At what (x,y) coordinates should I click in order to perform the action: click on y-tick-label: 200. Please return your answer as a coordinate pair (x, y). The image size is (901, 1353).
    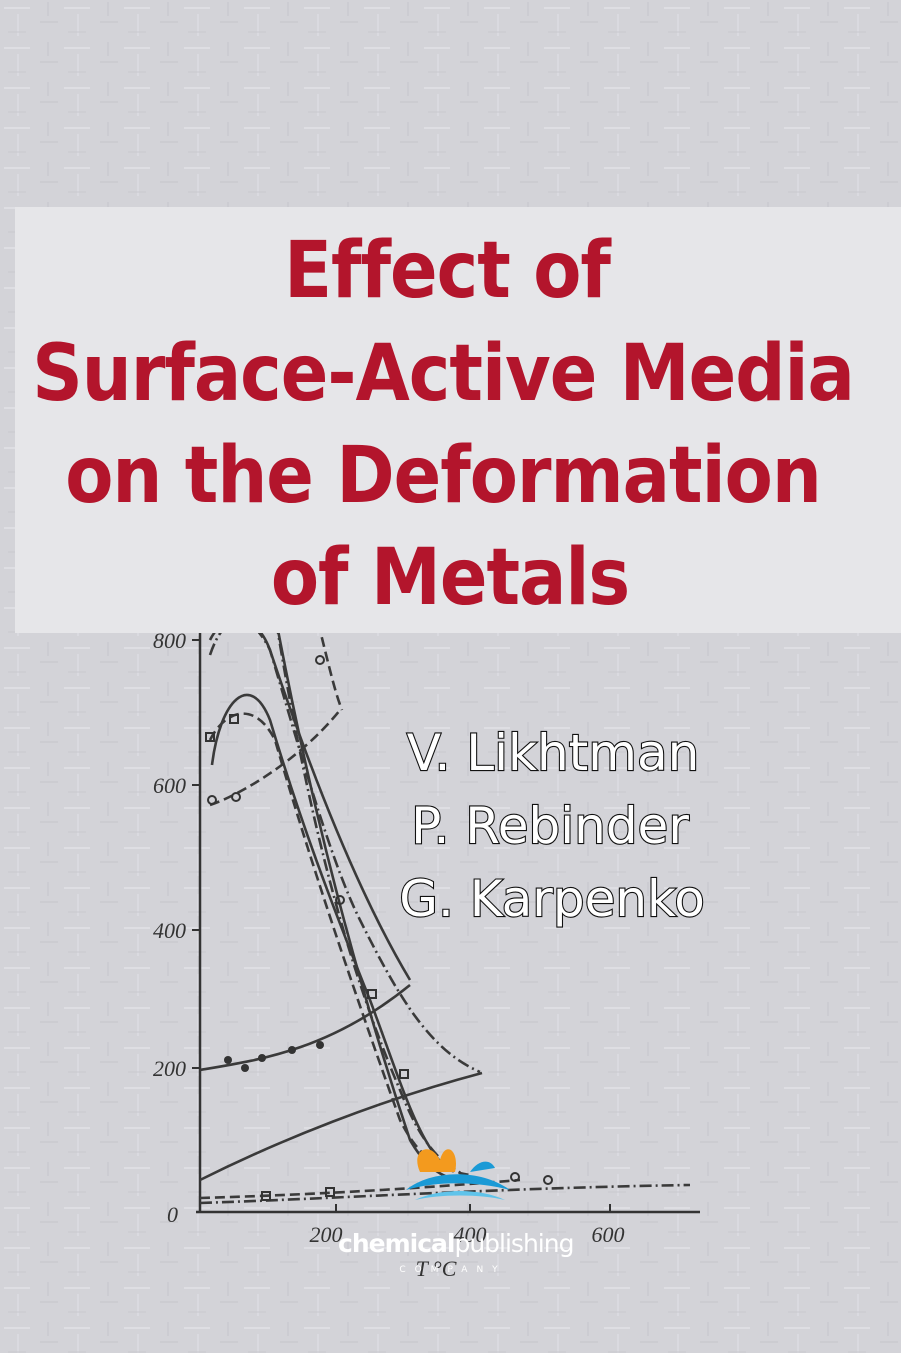
    Looking at the image, I should click on (169, 1068).